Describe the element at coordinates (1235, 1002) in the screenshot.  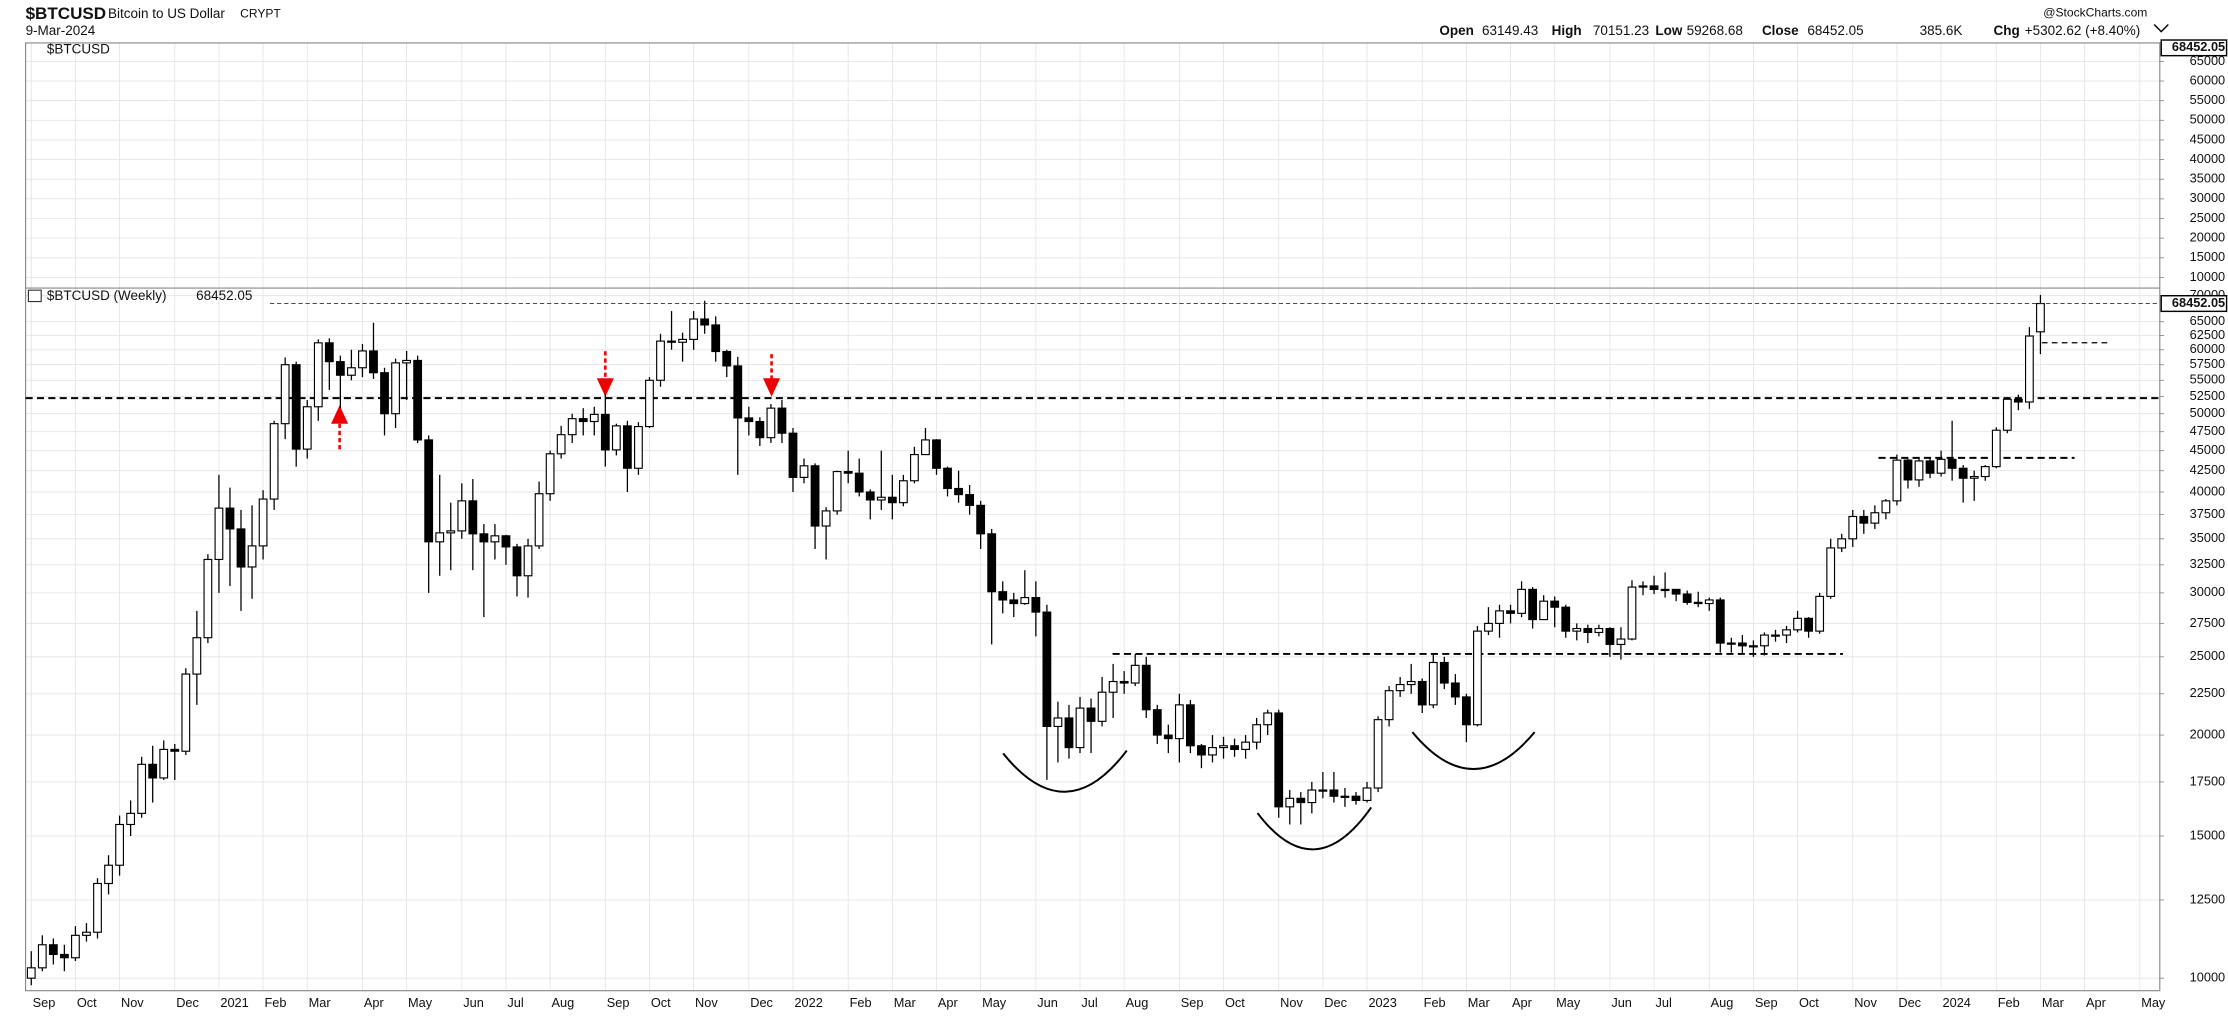
I see `x-tick-label: Oct` at that location.